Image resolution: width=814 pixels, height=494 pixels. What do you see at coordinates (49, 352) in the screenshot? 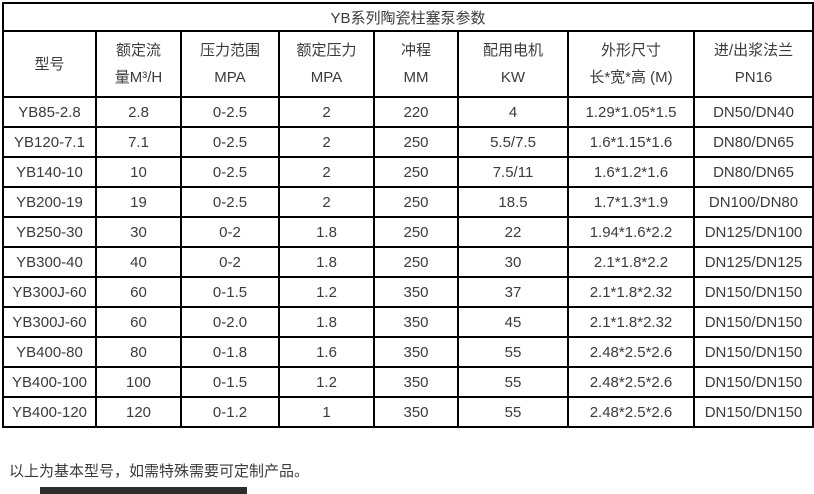
I see `table-cell: YB400-80` at bounding box center [49, 352].